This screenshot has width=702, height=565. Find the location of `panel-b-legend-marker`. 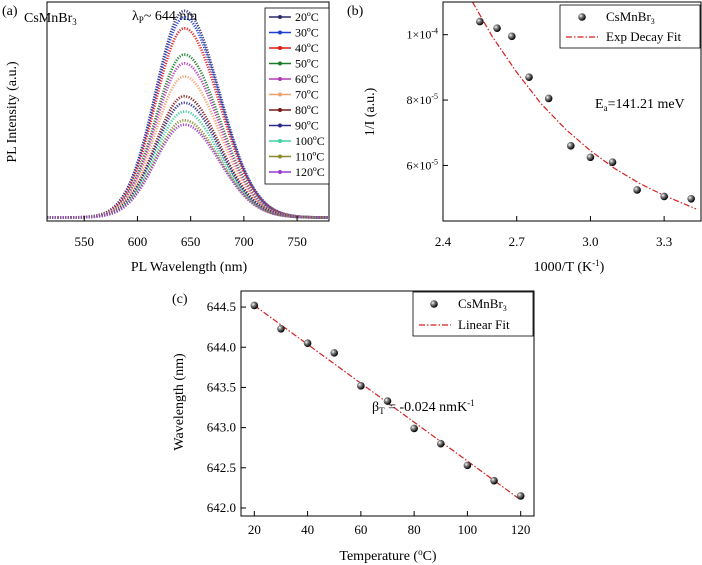

panel-b-legend-marker is located at coordinates (582, 17).